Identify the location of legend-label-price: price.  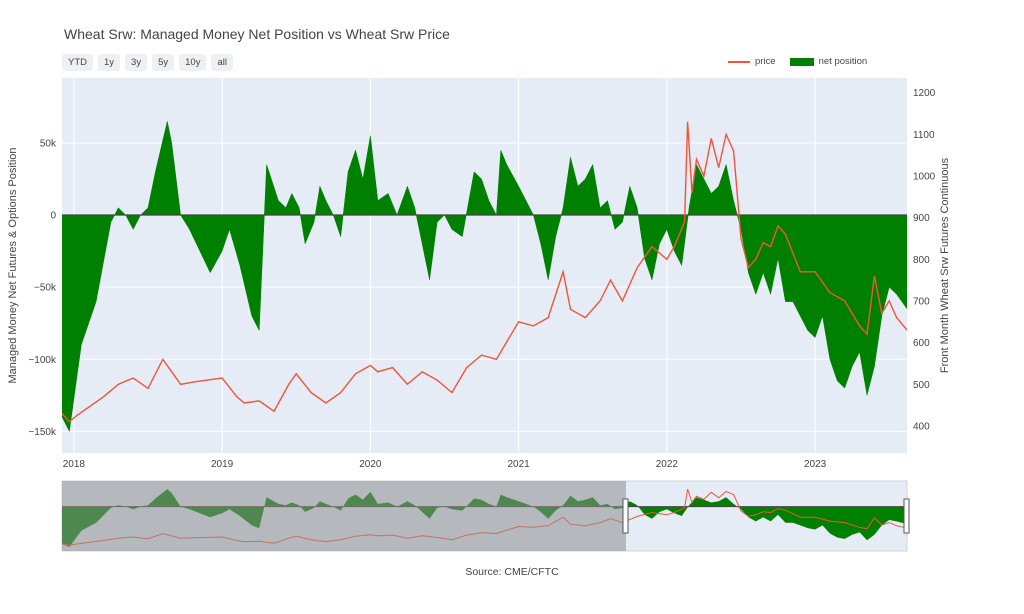
(765, 61).